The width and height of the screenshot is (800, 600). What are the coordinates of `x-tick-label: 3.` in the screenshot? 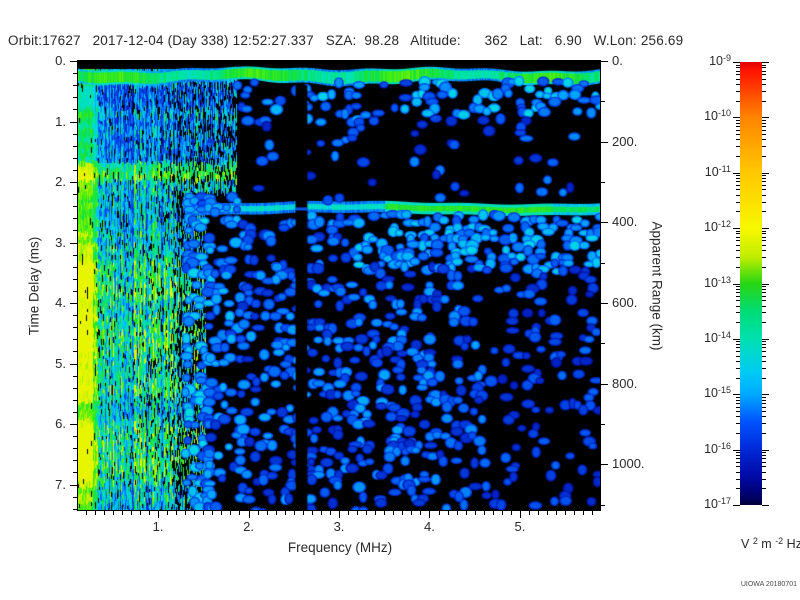 It's located at (339, 526).